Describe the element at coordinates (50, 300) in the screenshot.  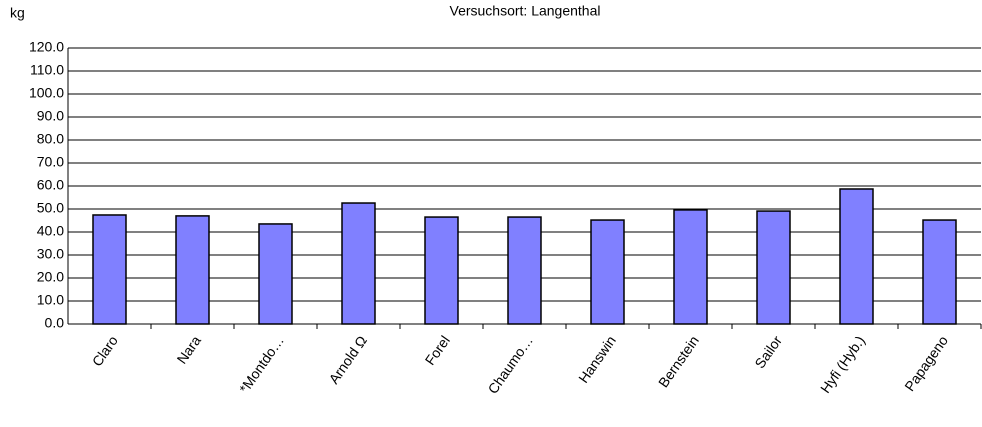
I see `y-tick-label: 10.0` at that location.